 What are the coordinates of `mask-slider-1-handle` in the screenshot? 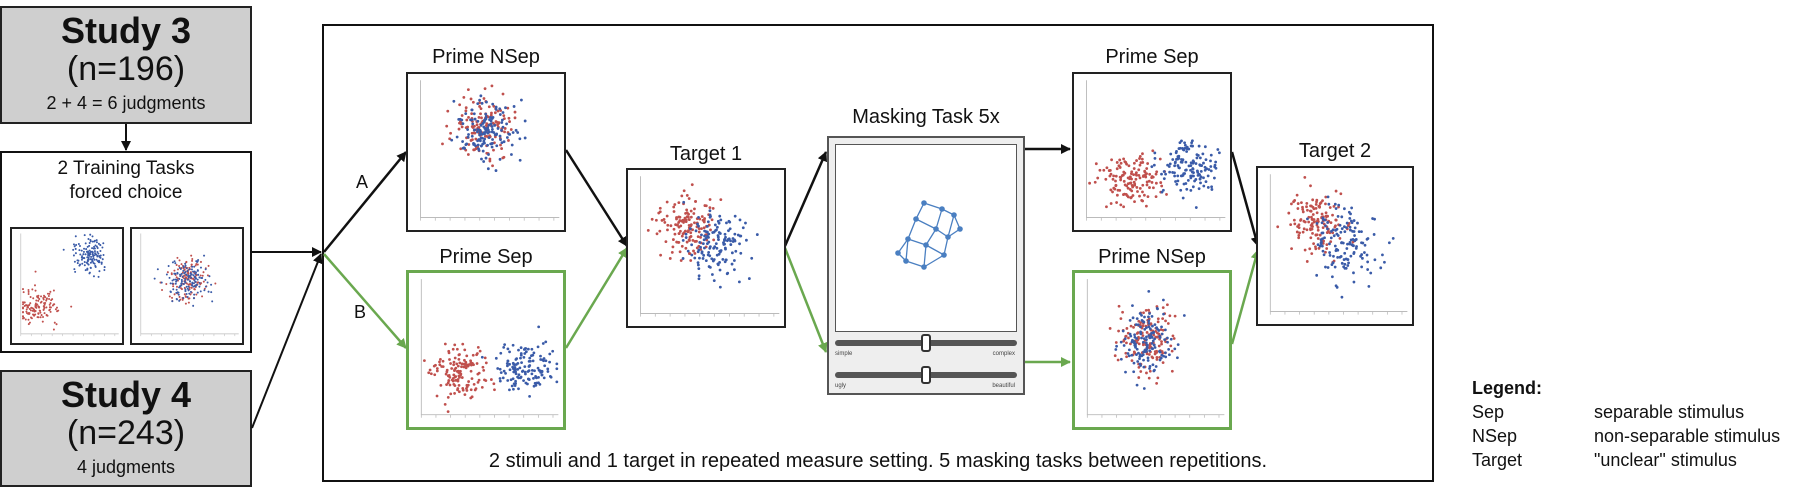 It's located at (926, 343).